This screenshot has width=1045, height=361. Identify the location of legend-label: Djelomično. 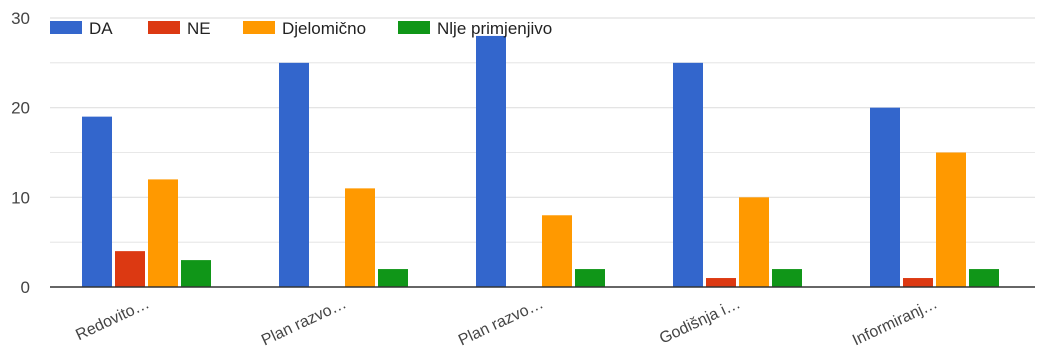
(324, 28).